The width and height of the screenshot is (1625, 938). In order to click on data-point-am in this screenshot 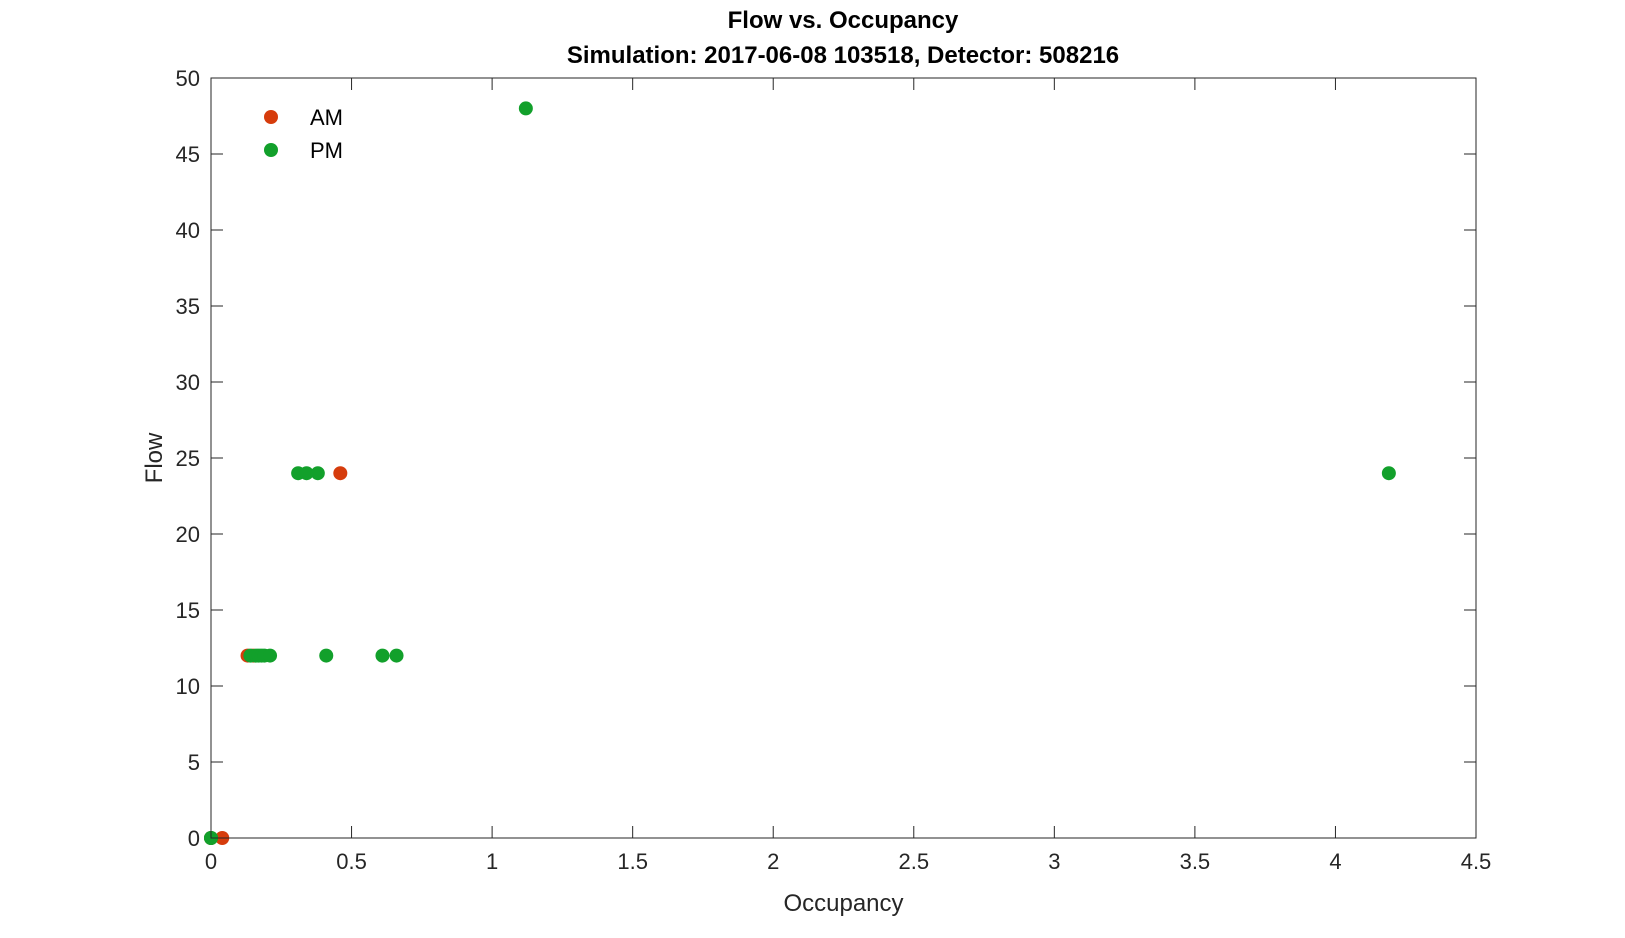, I will do `click(340, 473)`.